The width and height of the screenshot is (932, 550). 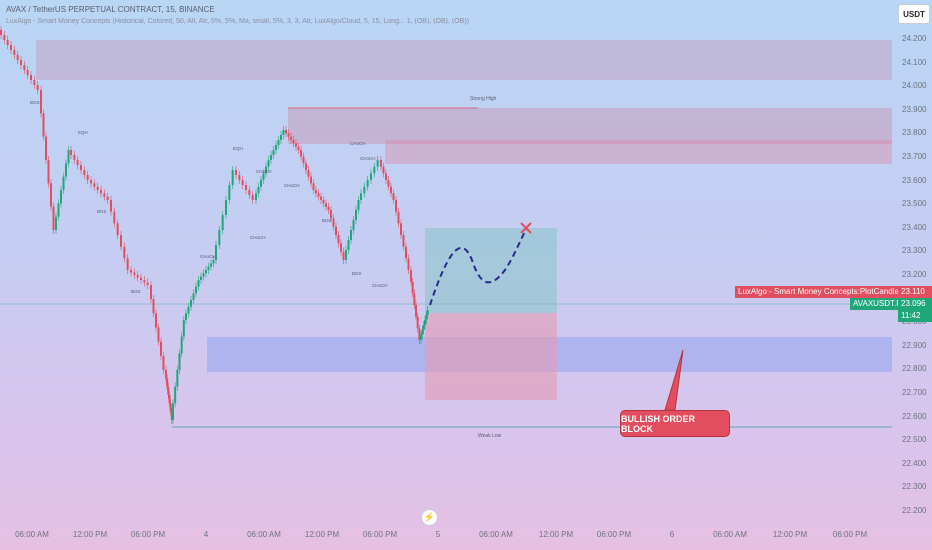 What do you see at coordinates (914, 227) in the screenshot?
I see `price-tick: 23.400` at bounding box center [914, 227].